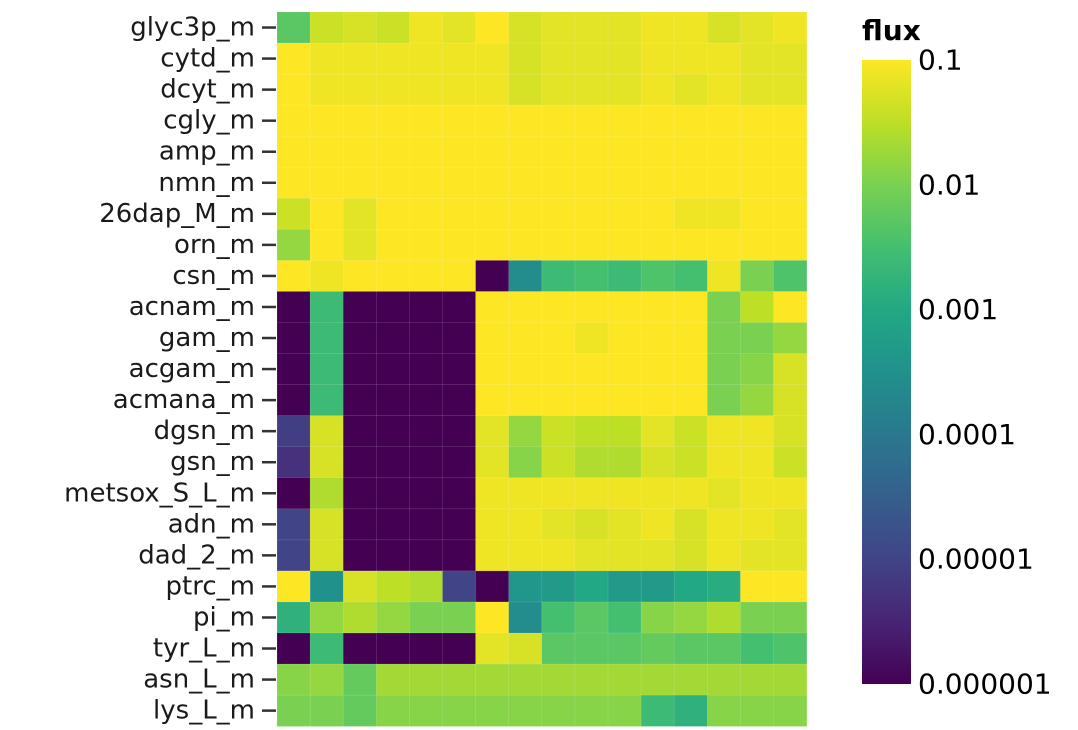 This screenshot has width=1078, height=730. Describe the element at coordinates (209, 121) in the screenshot. I see `y-tick-label: cgly_m` at that location.